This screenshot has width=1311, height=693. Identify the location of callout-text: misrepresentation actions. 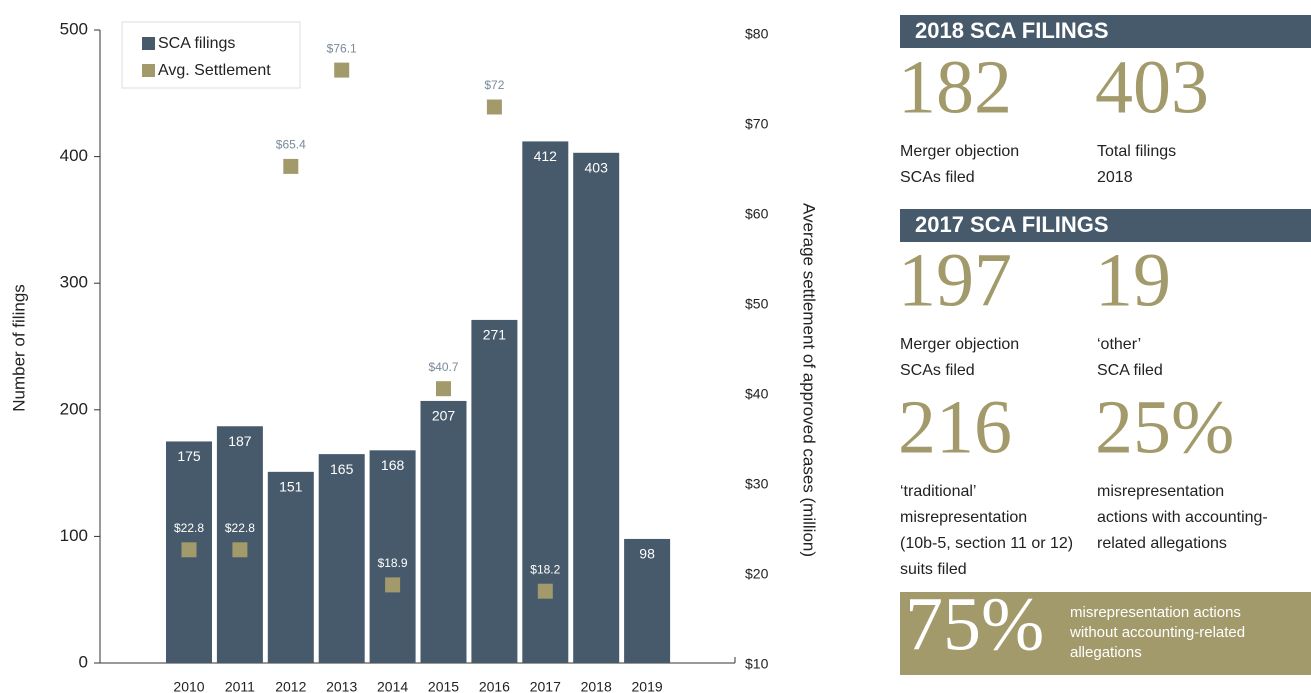
(1155, 612).